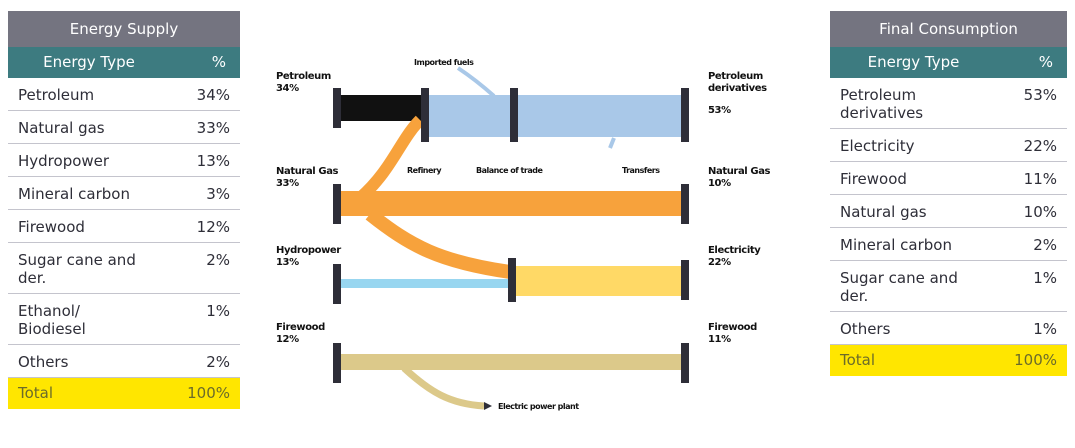 The width and height of the screenshot is (1075, 448). I want to click on inflow-flow, so click(476, 82).